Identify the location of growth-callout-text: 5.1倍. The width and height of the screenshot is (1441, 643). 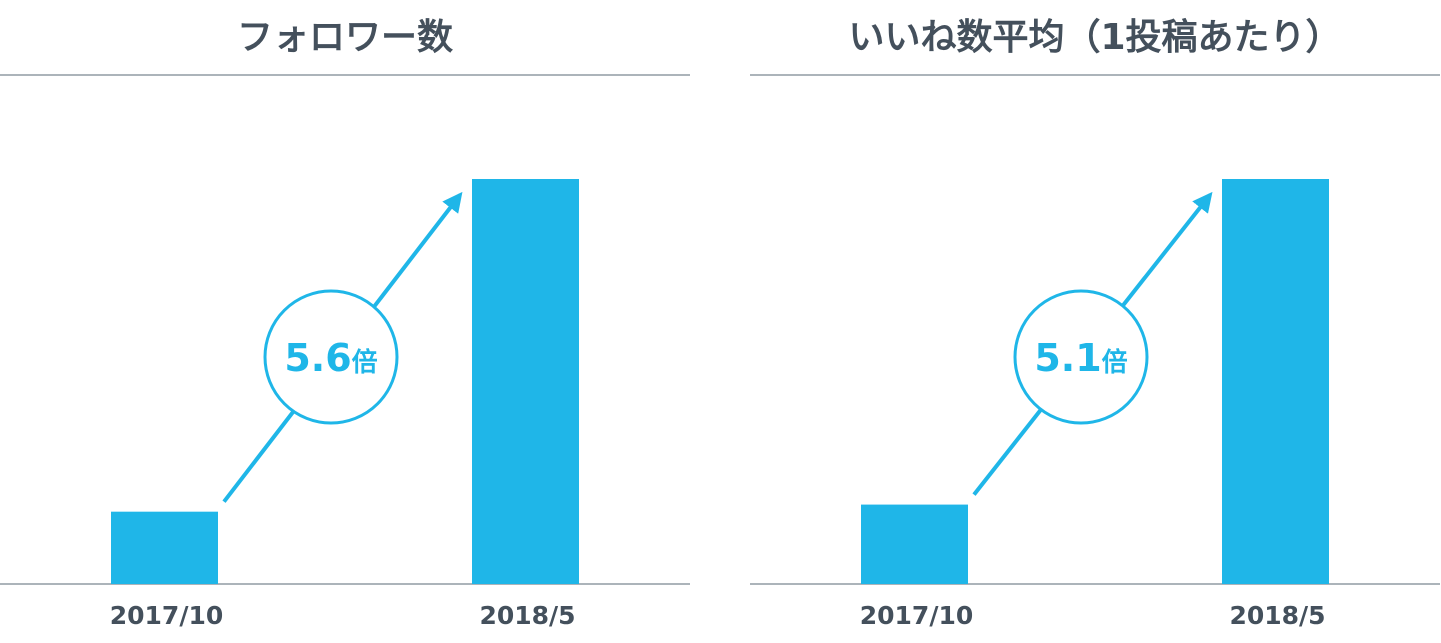
(1080, 358).